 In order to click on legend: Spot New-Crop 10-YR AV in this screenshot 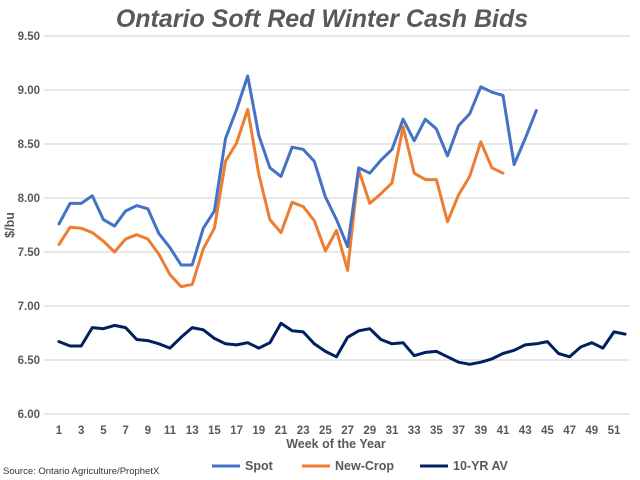, I will do `click(360, 466)`.